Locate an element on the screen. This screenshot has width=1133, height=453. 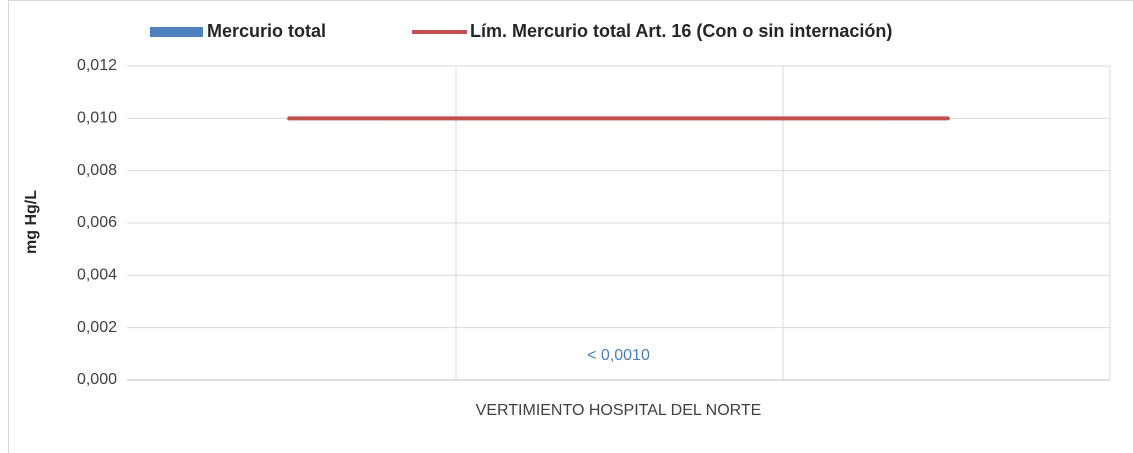
y-tick-label: 0,000 is located at coordinates (97, 379).